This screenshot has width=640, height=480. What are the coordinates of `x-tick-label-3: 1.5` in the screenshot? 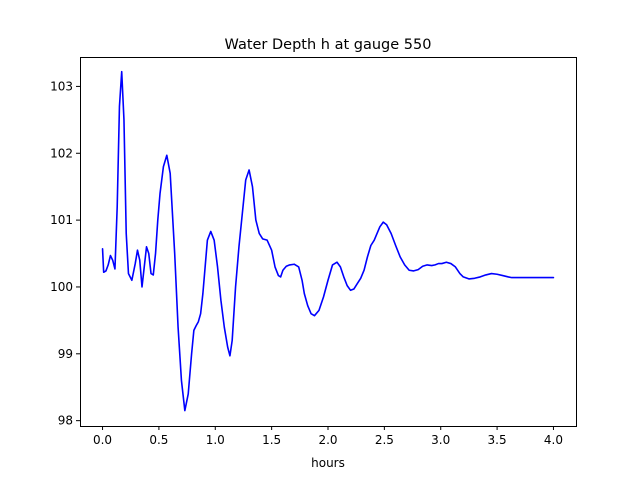 It's located at (271, 440).